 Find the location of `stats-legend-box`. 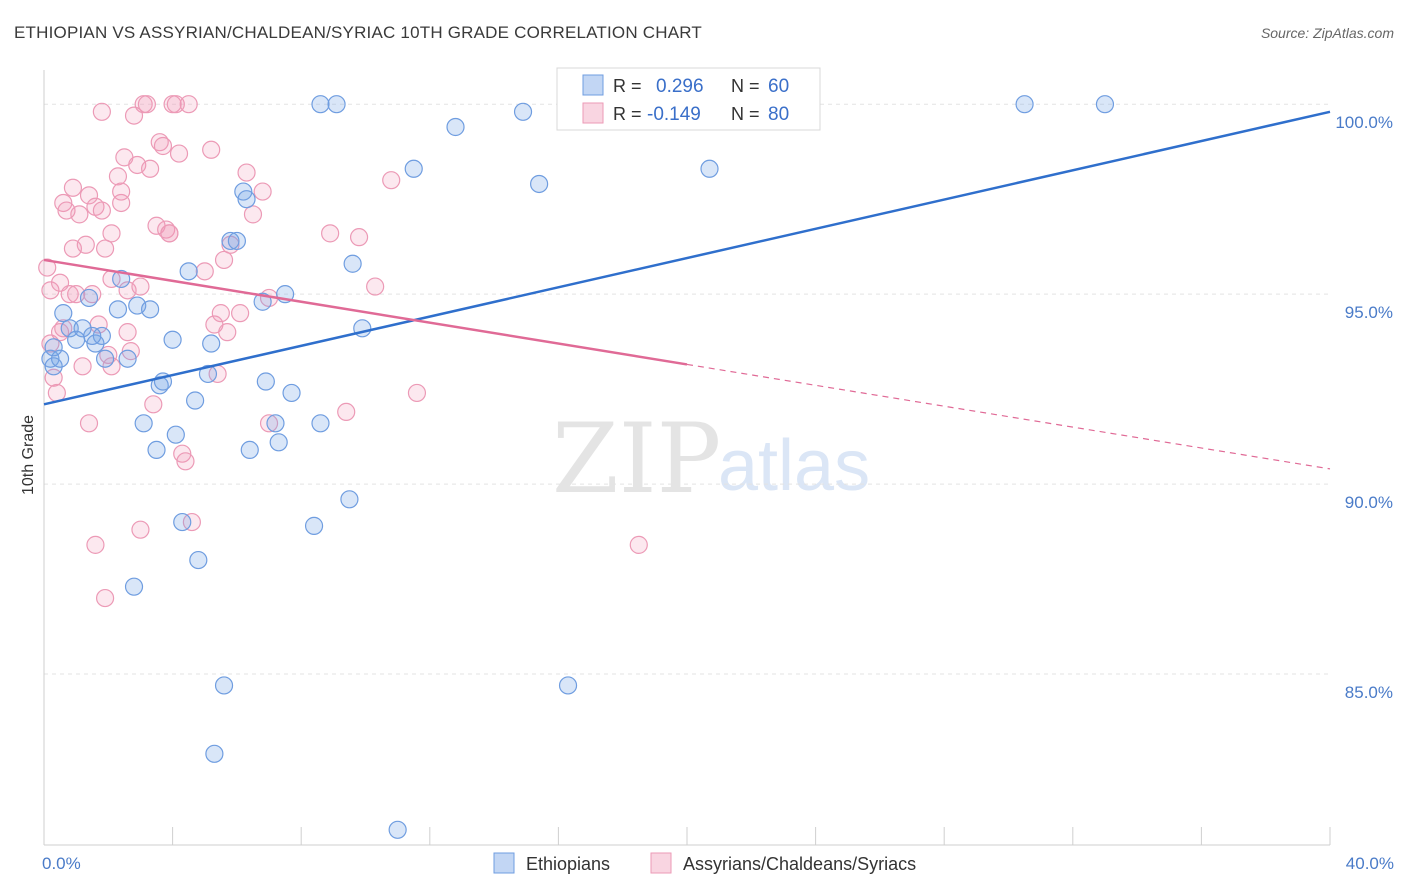

stats-legend-box is located at coordinates (688, 99).